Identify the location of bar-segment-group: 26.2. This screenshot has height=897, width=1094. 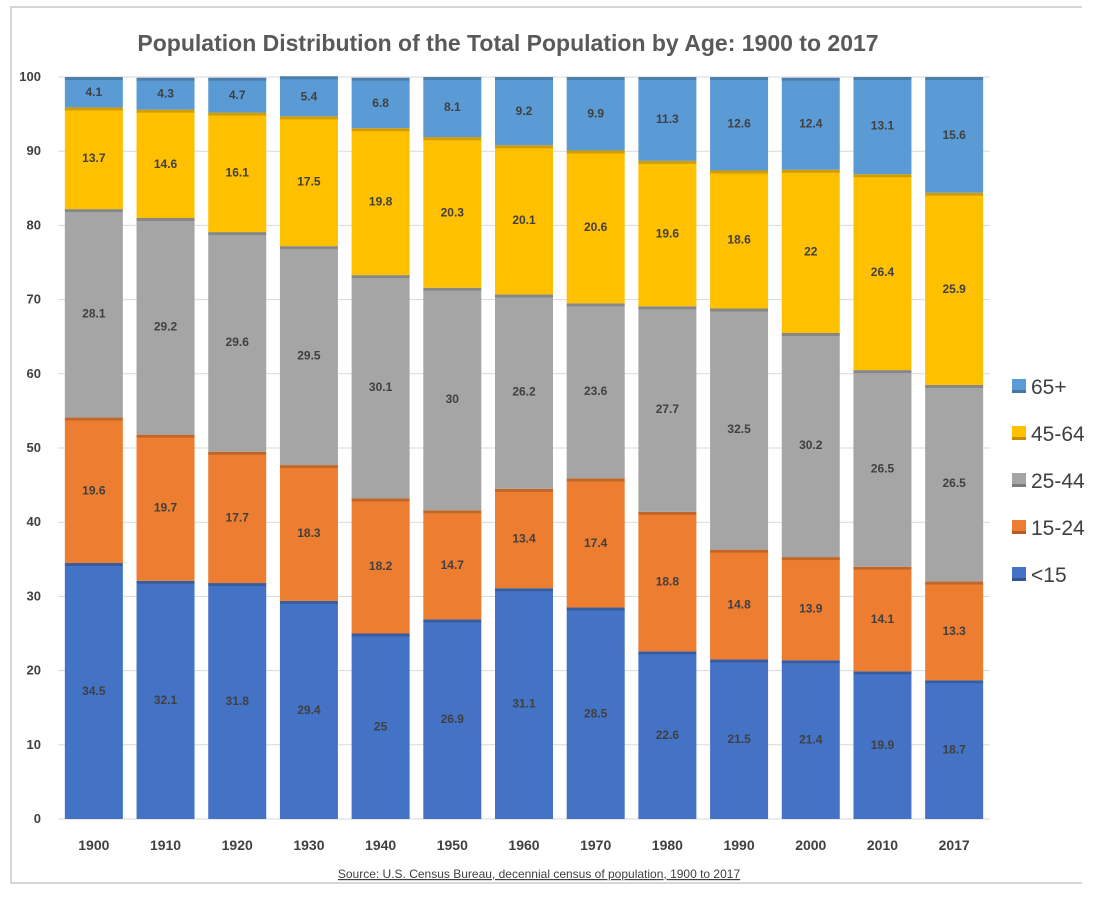
(524, 391).